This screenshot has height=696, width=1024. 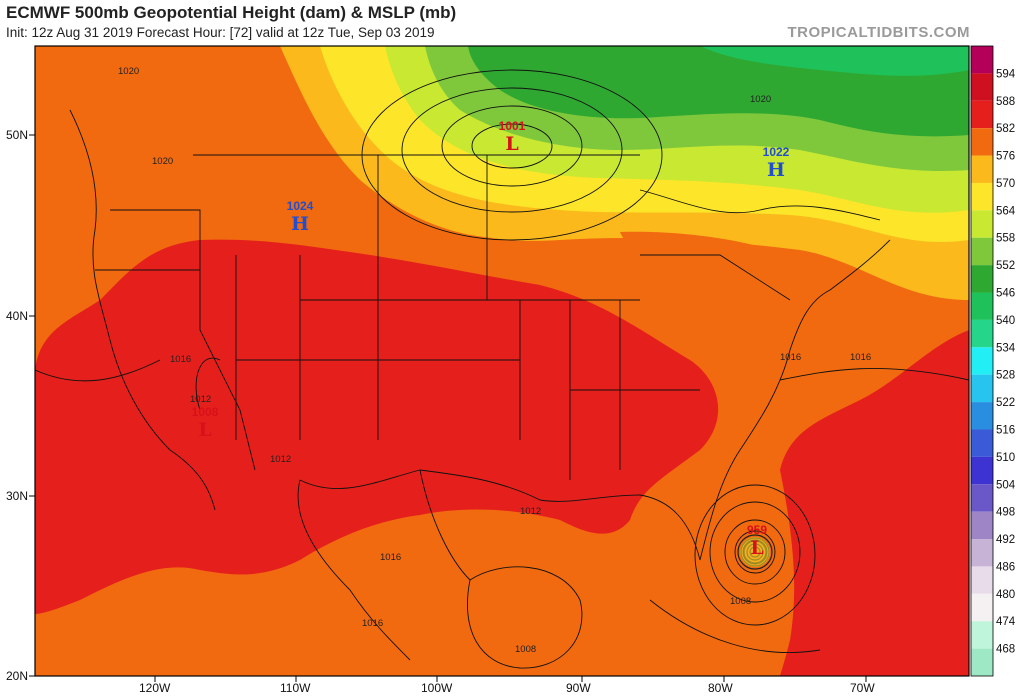 What do you see at coordinates (155, 688) in the screenshot?
I see `lon-label: 120W` at bounding box center [155, 688].